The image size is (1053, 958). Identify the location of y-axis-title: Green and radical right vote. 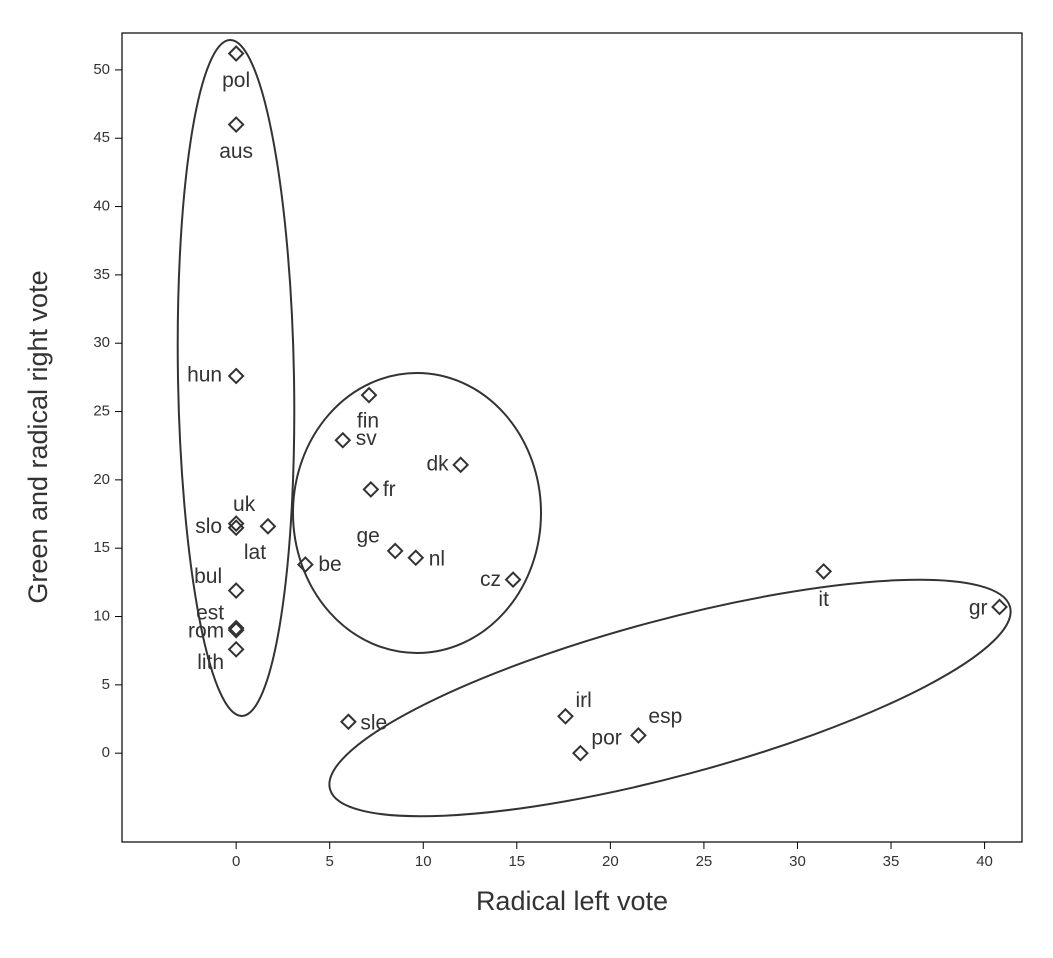
(38, 436).